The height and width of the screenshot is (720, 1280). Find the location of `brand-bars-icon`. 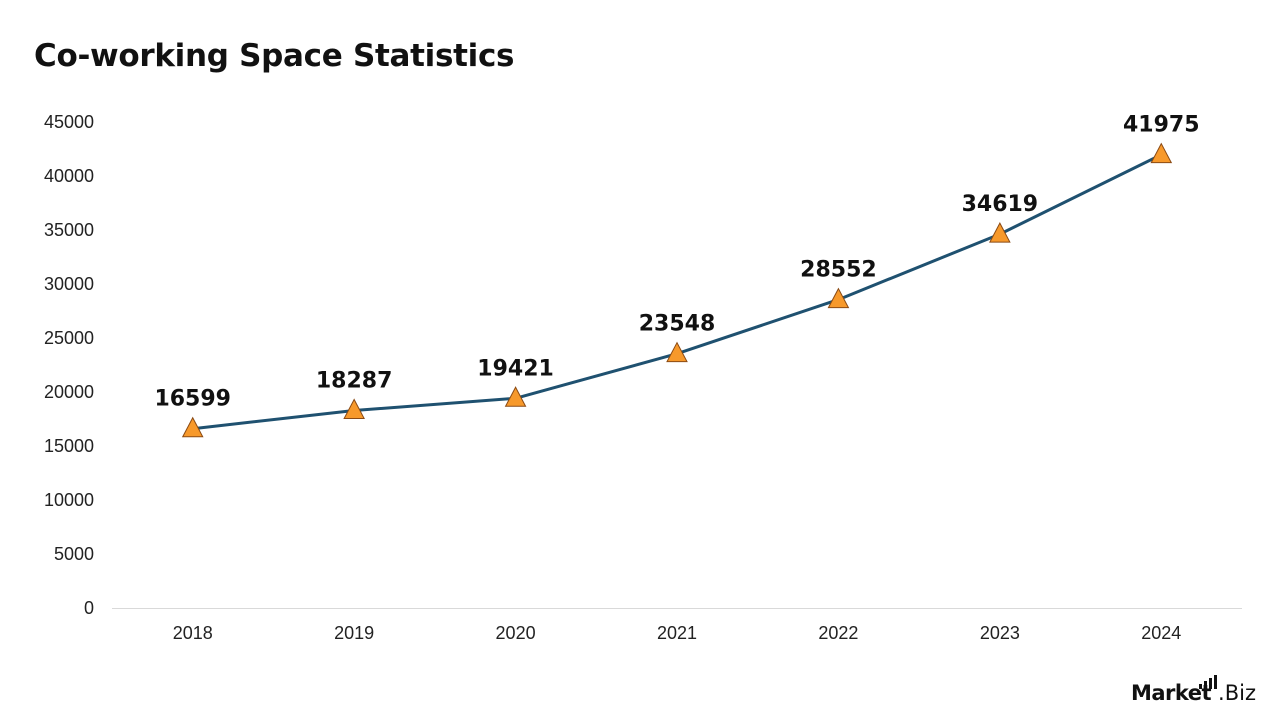

brand-bars-icon is located at coordinates (1208, 682).